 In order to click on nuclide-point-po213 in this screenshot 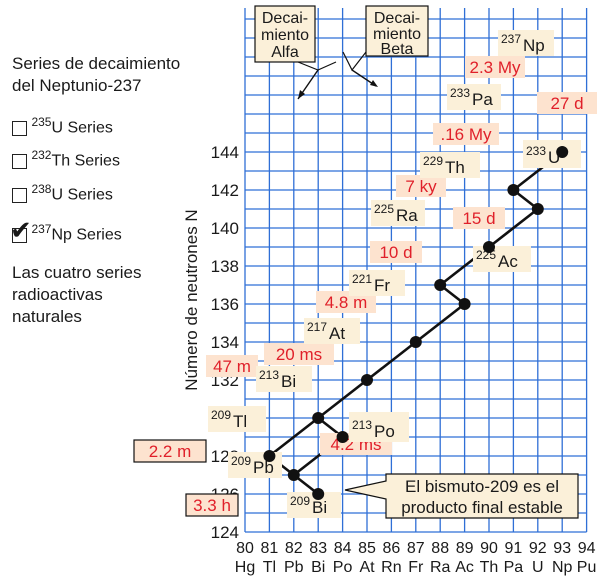, I will do `click(342, 437)`.